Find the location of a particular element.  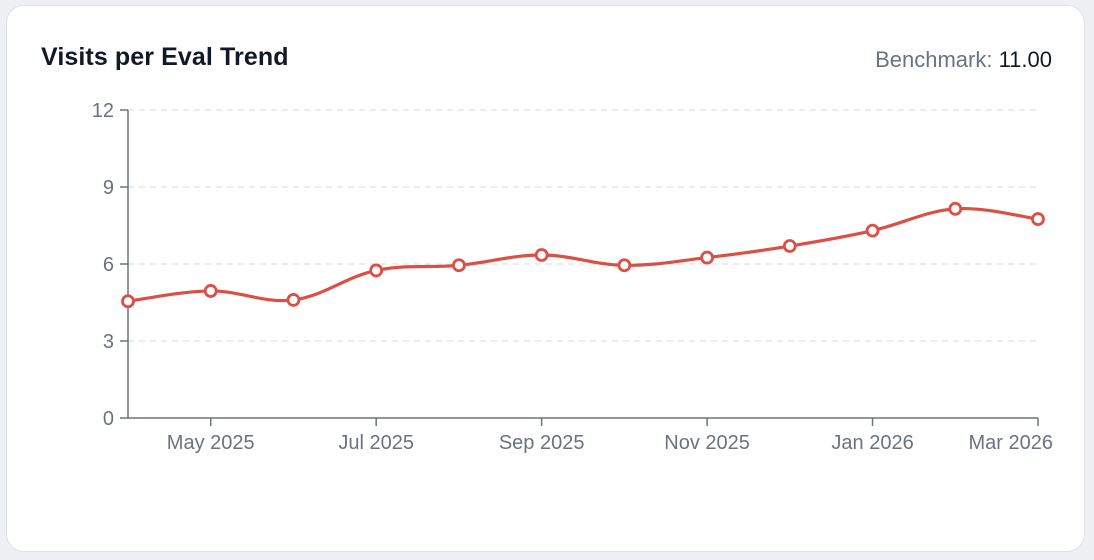

y-tick-label: 3 is located at coordinates (108, 342).